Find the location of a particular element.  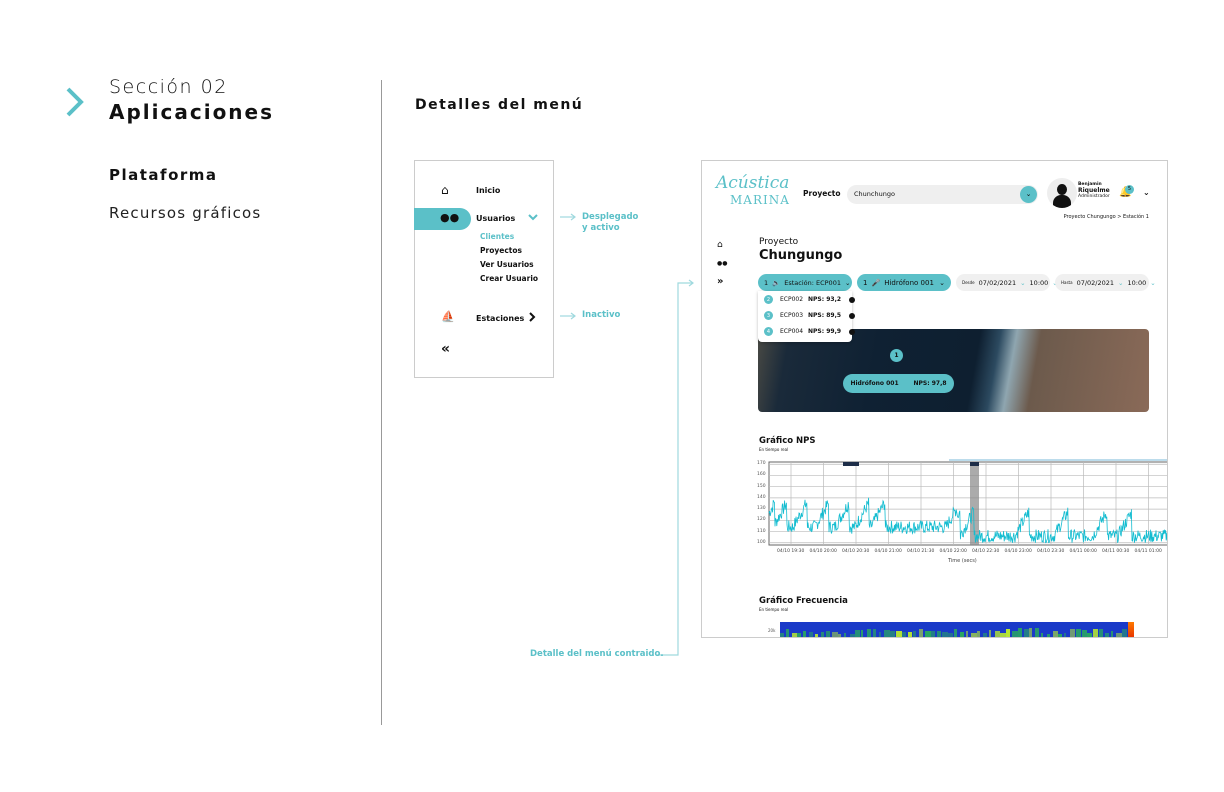

y-tick-label: 160 is located at coordinates (761, 475).